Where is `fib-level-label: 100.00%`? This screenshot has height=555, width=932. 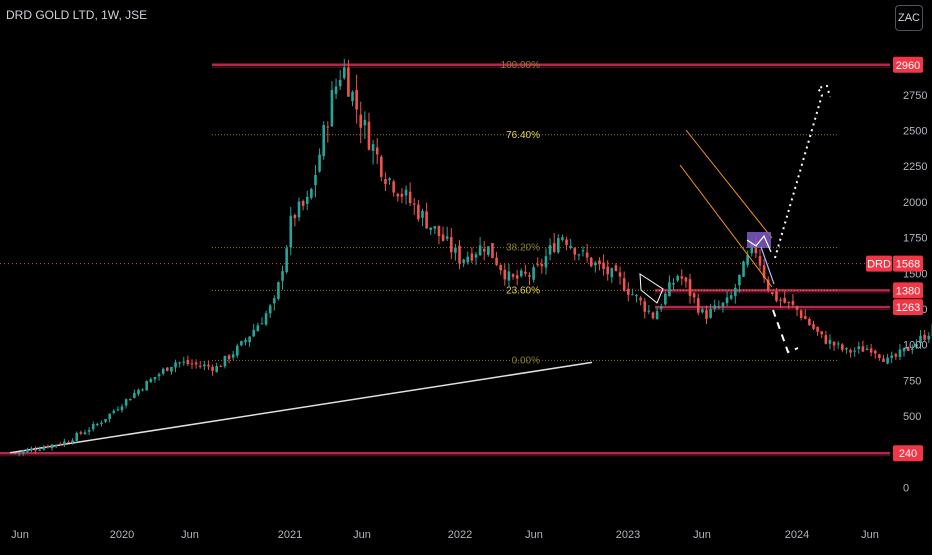 fib-level-label: 100.00% is located at coordinates (521, 65).